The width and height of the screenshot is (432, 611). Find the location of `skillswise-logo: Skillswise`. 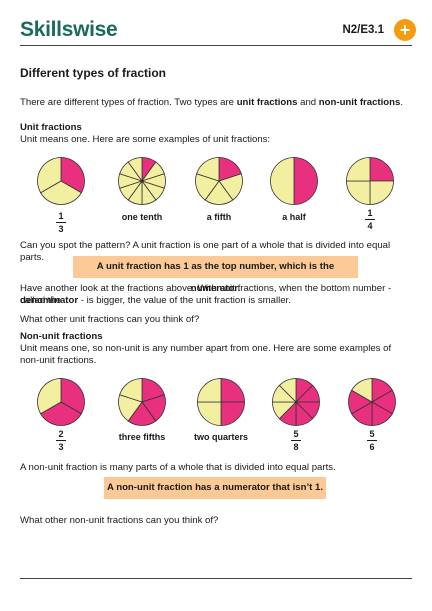

skillswise-logo: Skillswise is located at coordinates (69, 29).